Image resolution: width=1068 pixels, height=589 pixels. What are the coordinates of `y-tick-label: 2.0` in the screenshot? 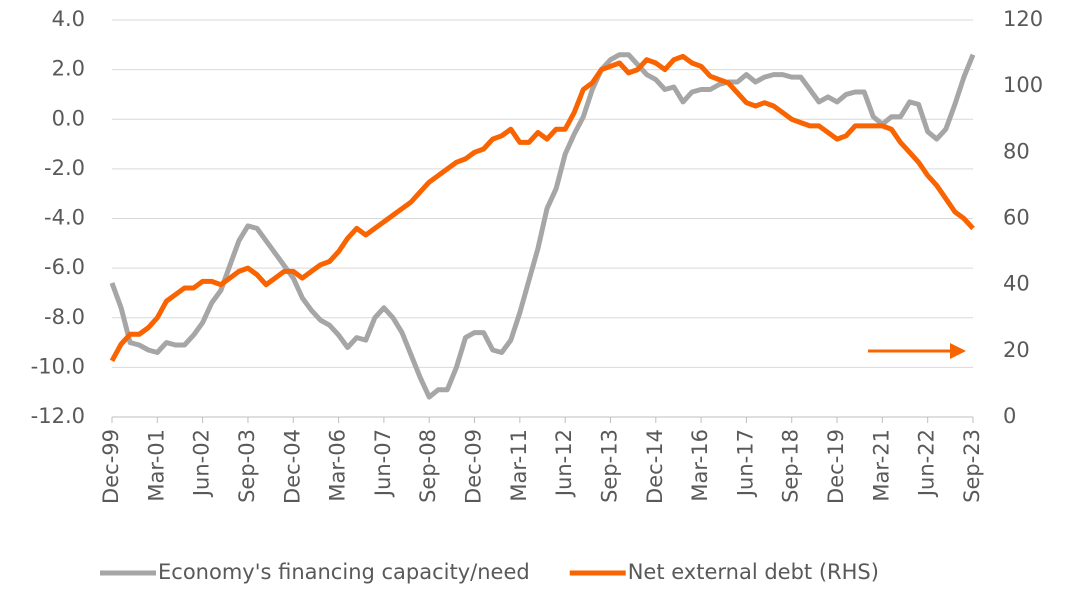 It's located at (68, 69).